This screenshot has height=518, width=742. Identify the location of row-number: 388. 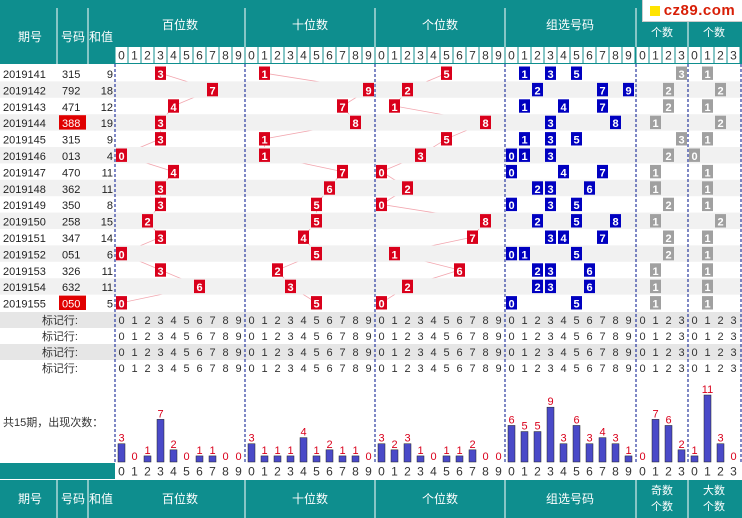
(71, 124).